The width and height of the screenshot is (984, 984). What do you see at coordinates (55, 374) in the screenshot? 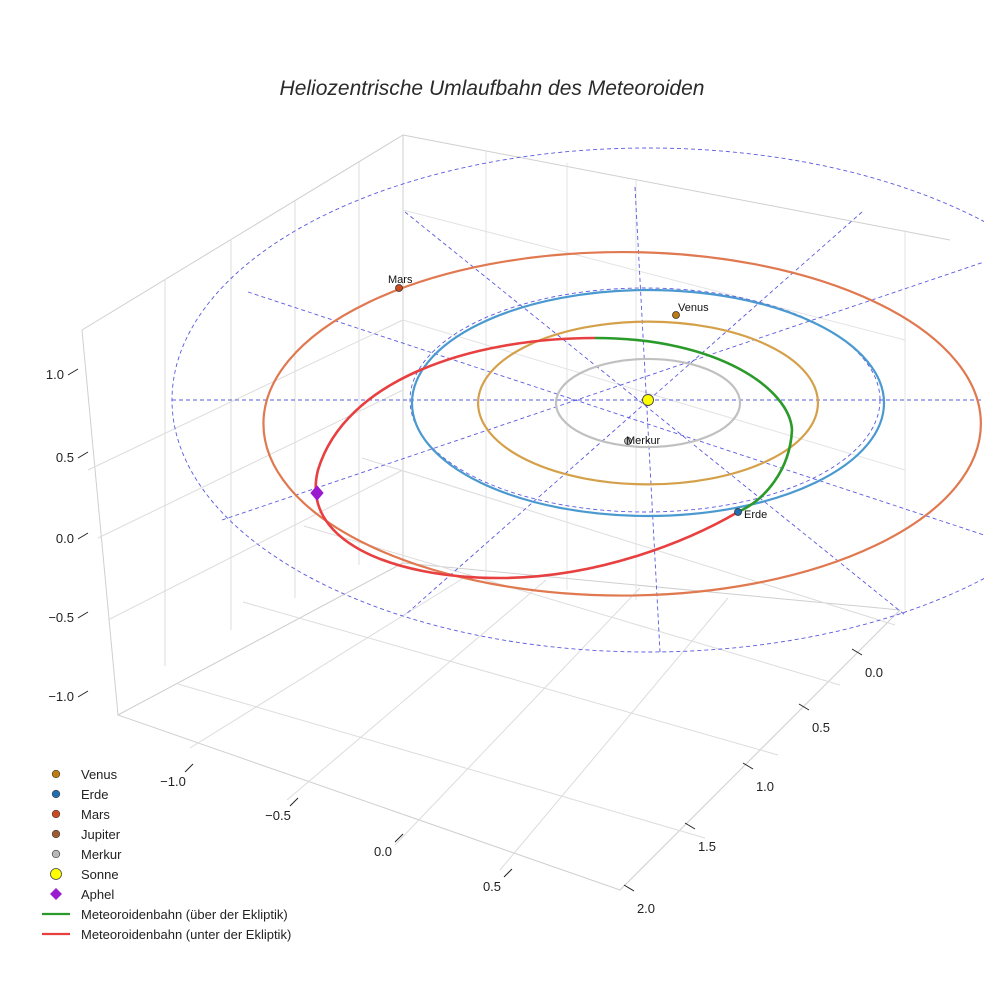
I see `z-tick-label: 1.0` at bounding box center [55, 374].